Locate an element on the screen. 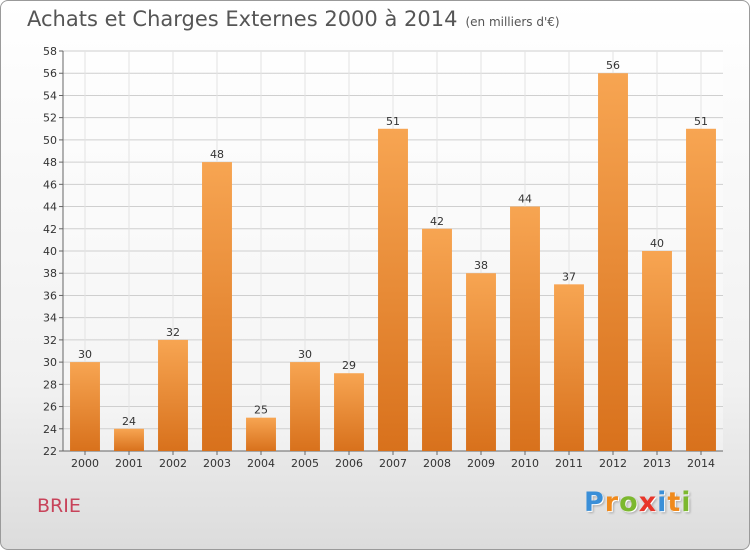  y-tick-label: 38 is located at coordinates (50, 273).